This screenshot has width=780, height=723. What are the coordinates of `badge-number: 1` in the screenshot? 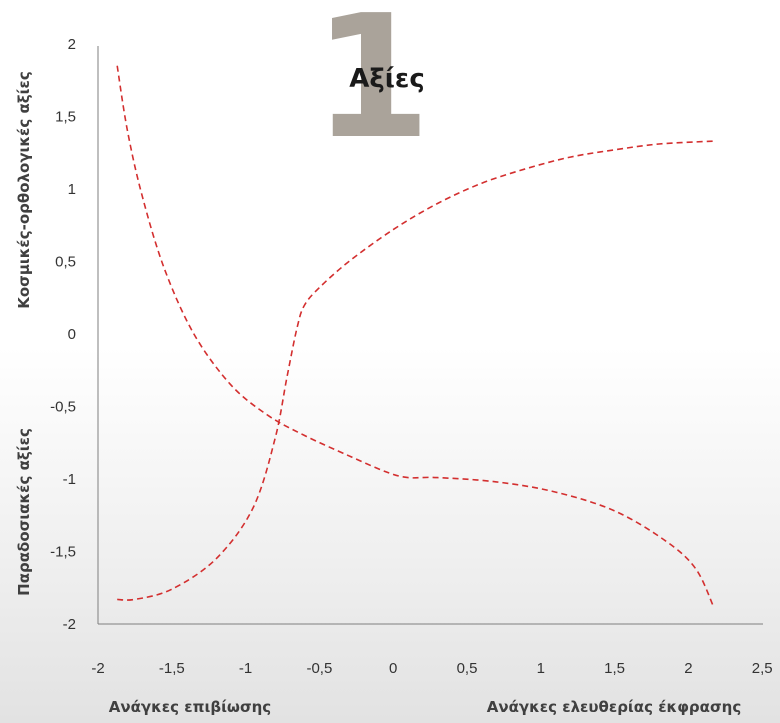 It's located at (372, 88).